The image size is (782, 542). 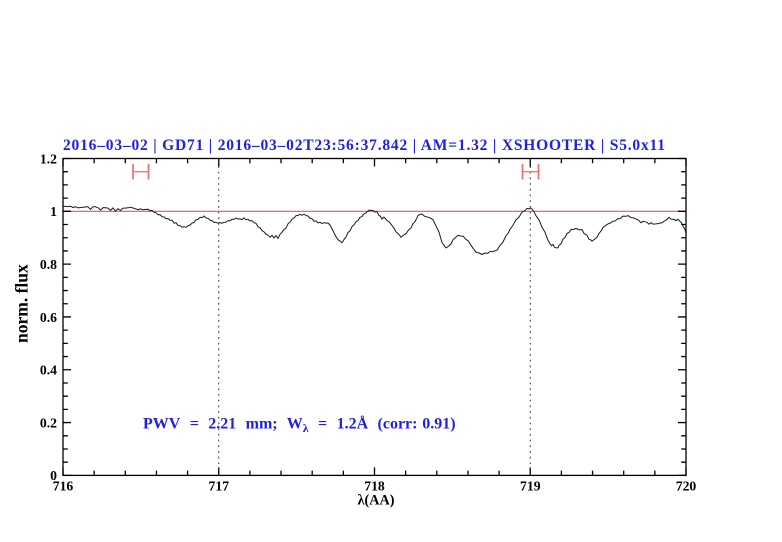 I want to click on svg-text: norm. flux, so click(x=22, y=303).